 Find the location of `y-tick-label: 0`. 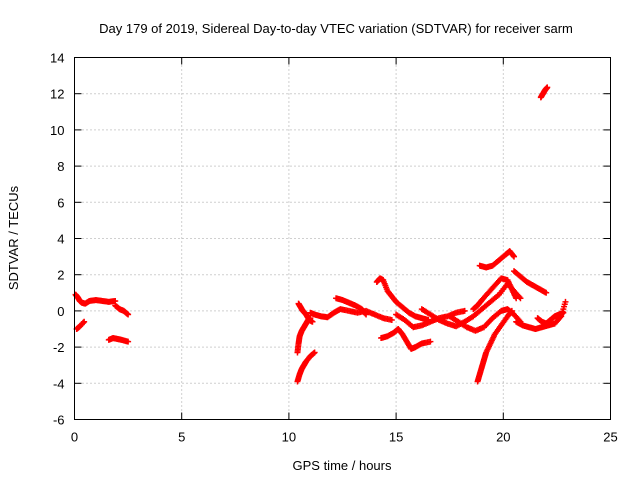

y-tick-label: 0 is located at coordinates (60, 311).